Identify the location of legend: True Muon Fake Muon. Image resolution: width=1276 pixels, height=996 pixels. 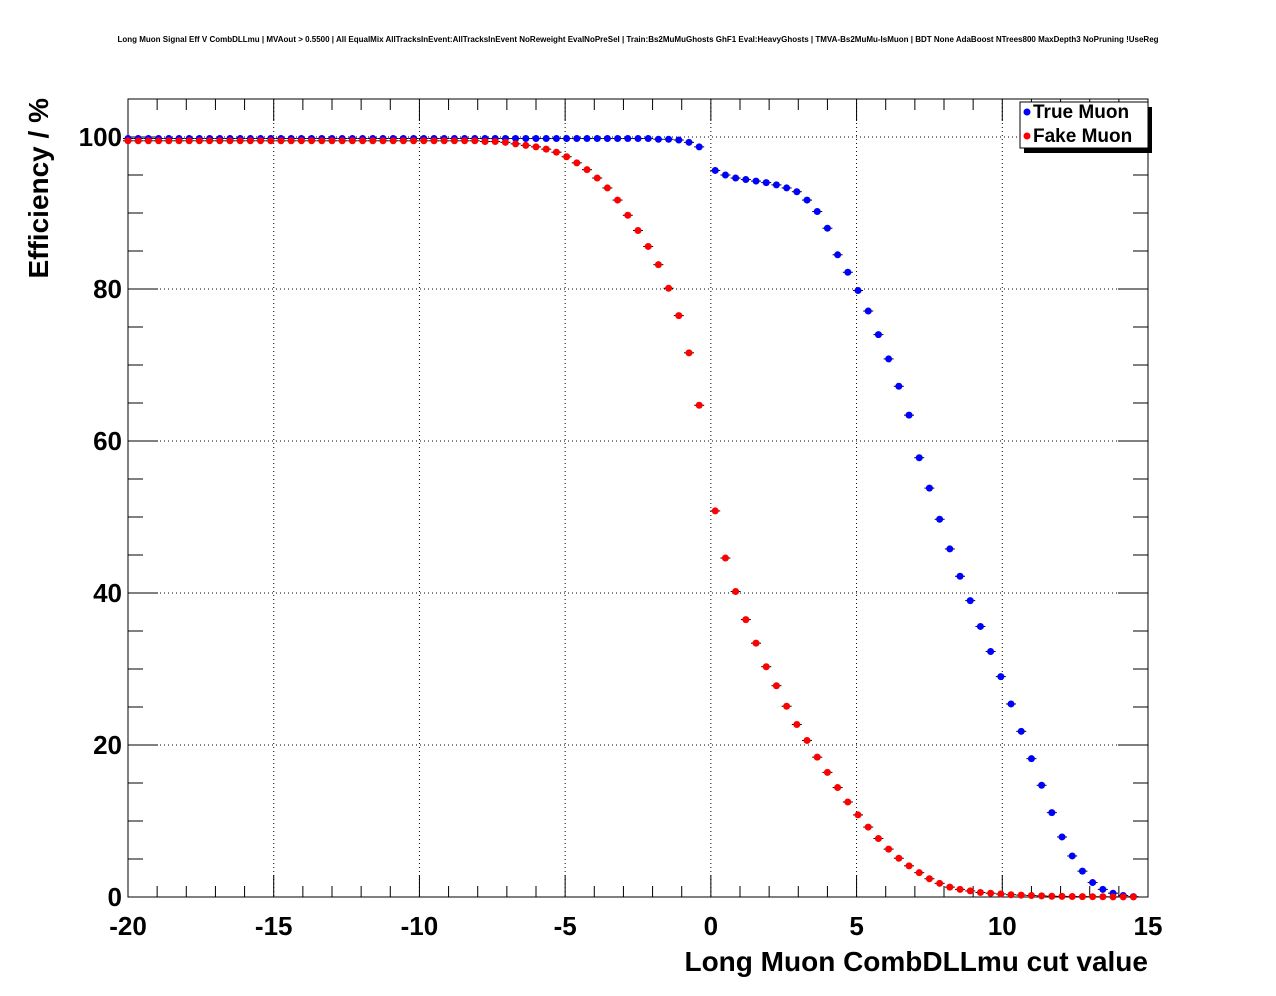
(1085, 127).